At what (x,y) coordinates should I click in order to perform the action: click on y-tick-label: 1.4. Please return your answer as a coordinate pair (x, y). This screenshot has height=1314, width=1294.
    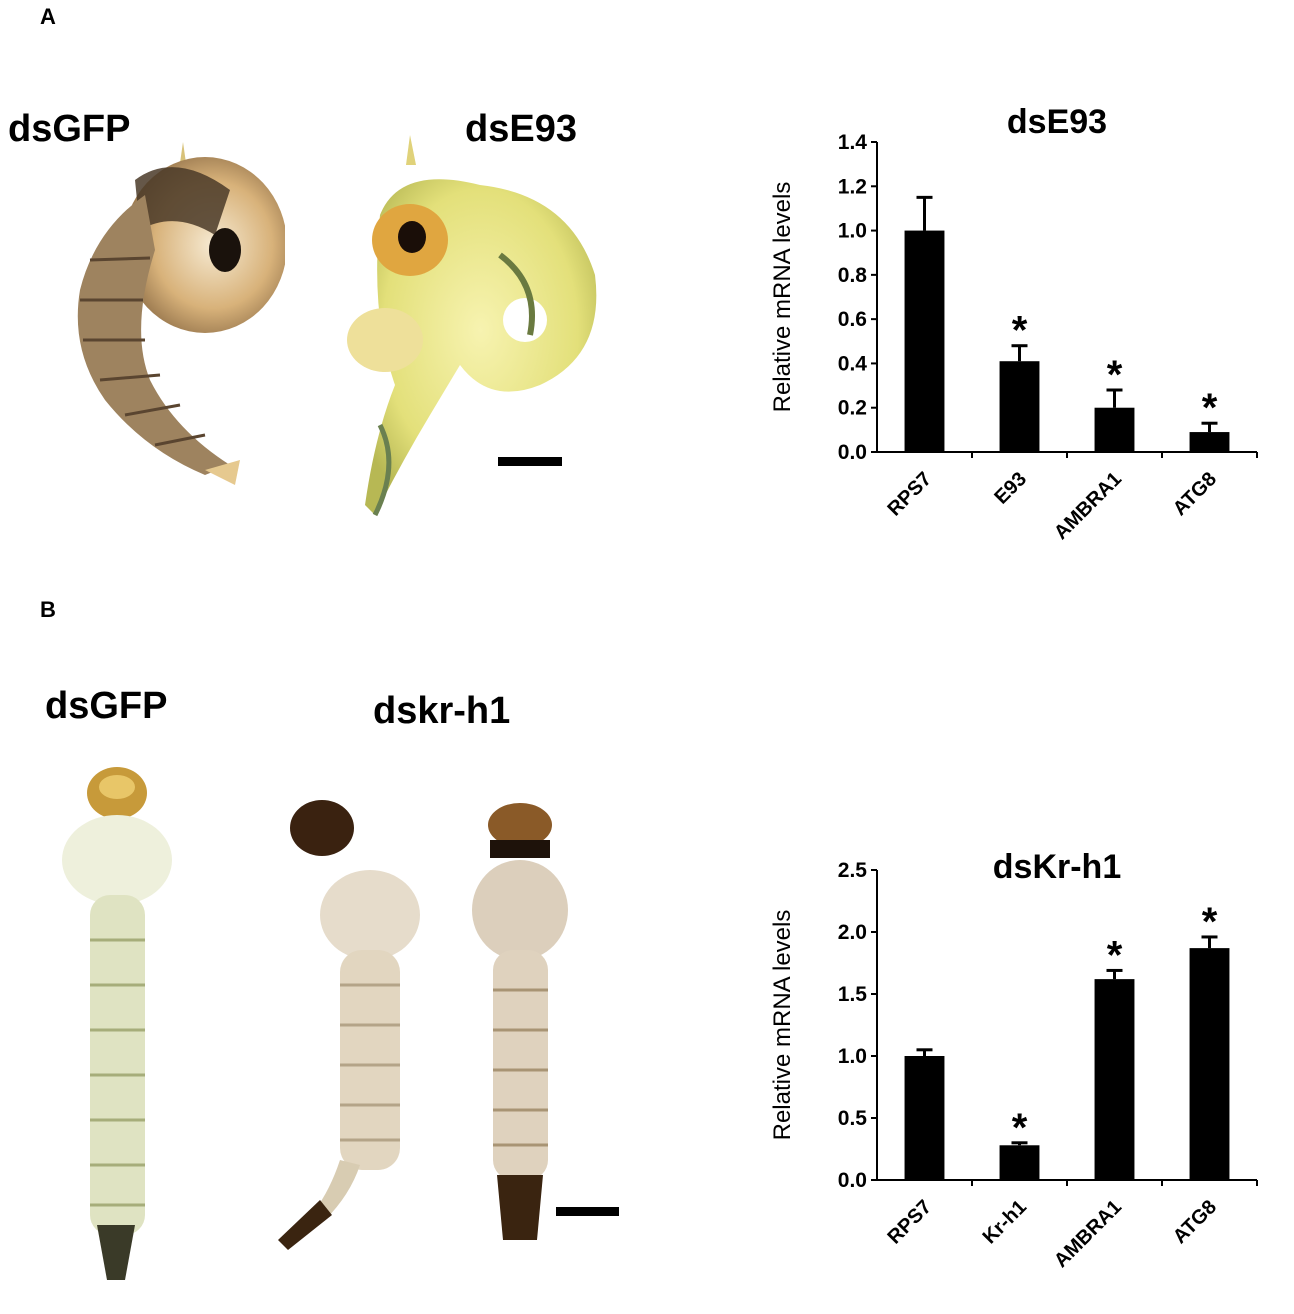
    Looking at the image, I should click on (853, 142).